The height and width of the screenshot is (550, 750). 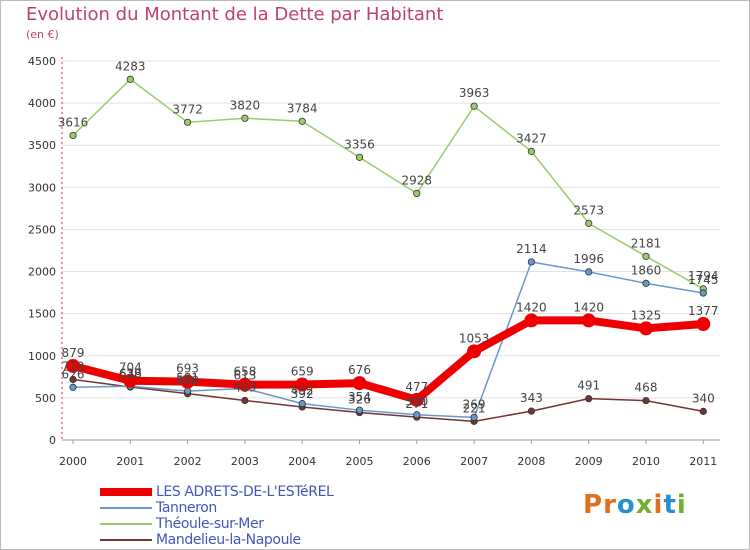 What do you see at coordinates (245, 105) in the screenshot?
I see `data-label-2: 3820` at bounding box center [245, 105].